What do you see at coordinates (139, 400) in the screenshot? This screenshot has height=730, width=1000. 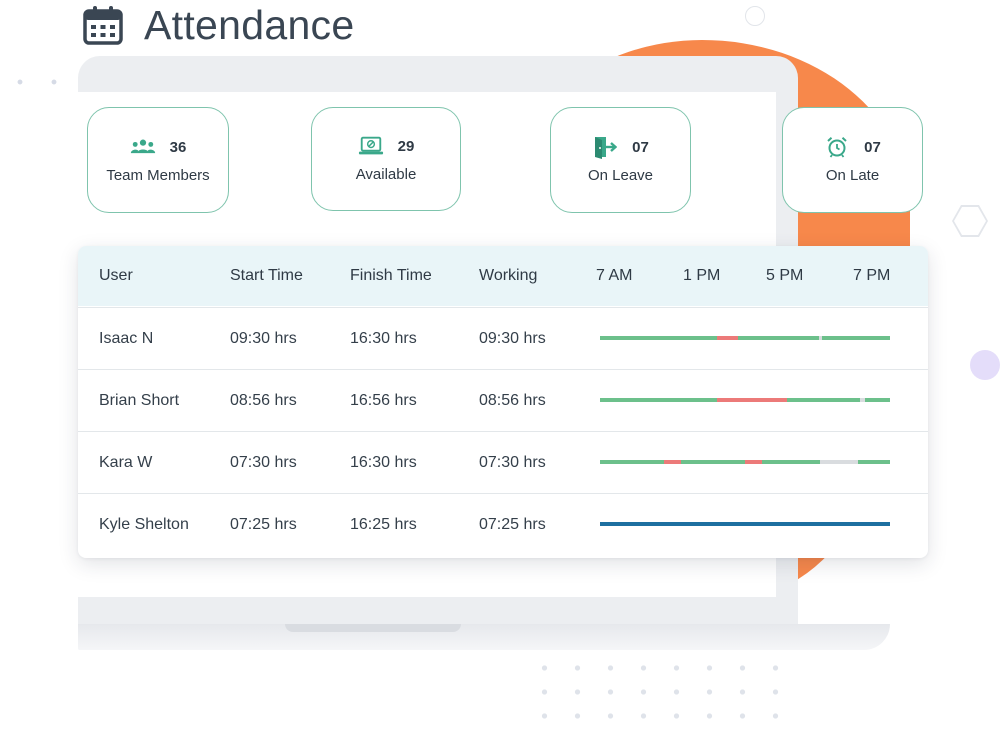 I see `user-name: Brian Short` at bounding box center [139, 400].